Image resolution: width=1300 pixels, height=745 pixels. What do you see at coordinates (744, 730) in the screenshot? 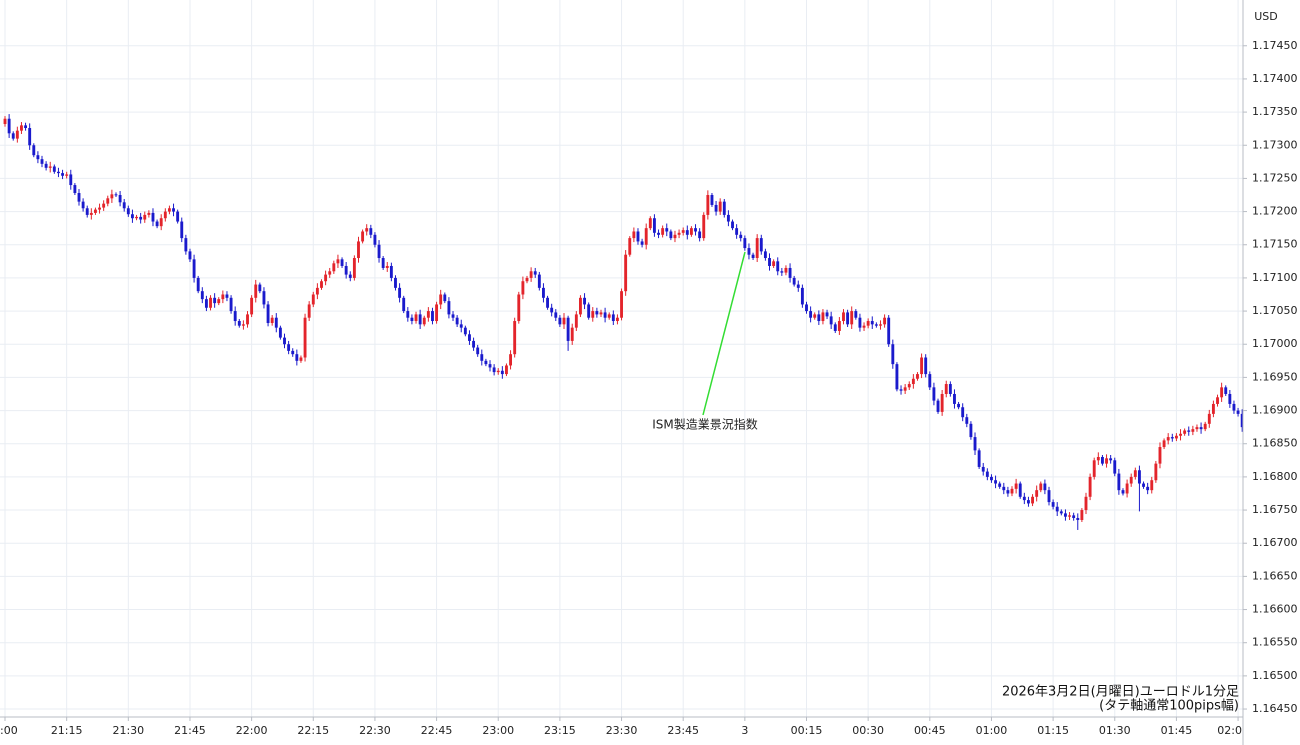
I see `x-tick-label: 3` at bounding box center [744, 730].